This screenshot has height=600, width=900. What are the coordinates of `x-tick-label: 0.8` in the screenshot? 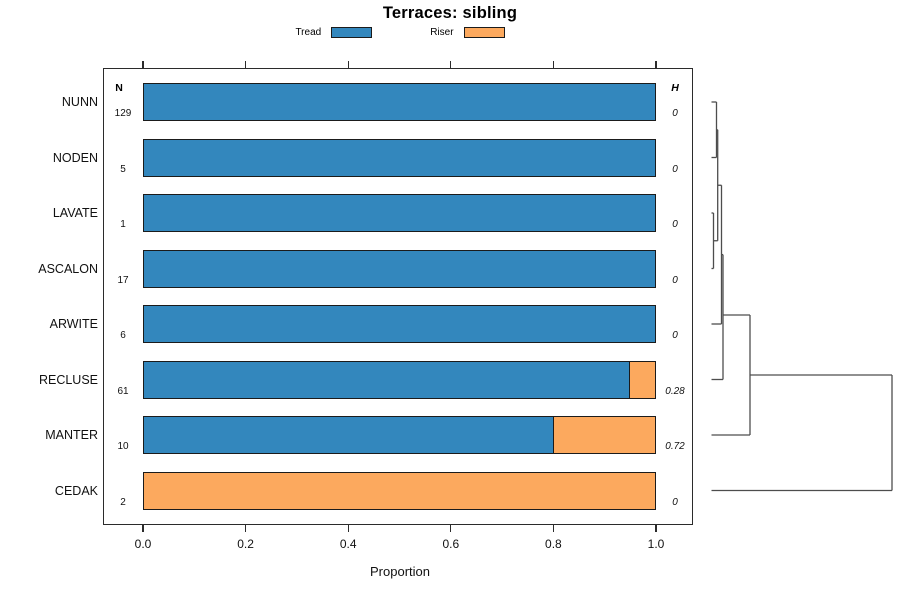 It's located at (553, 544).